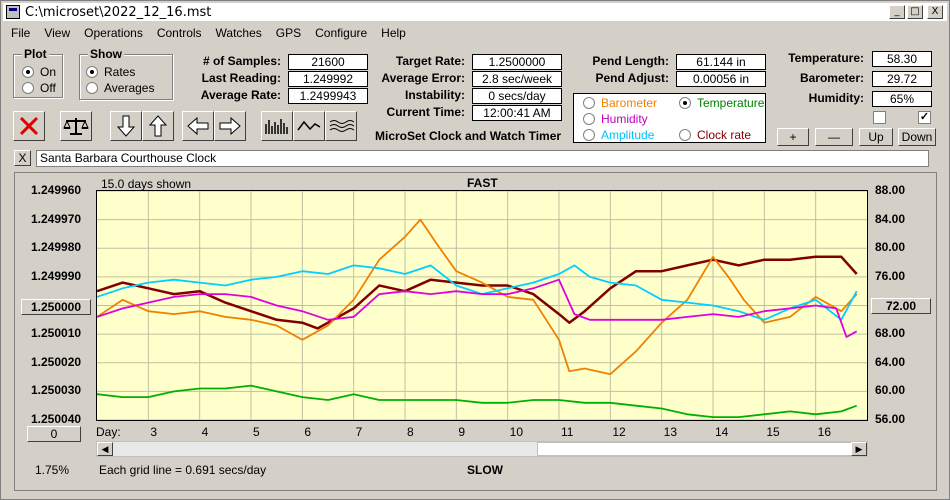 The width and height of the screenshot is (950, 500). What do you see at coordinates (241, 61) in the screenshot?
I see `samples-label: # of Samples:` at bounding box center [241, 61].